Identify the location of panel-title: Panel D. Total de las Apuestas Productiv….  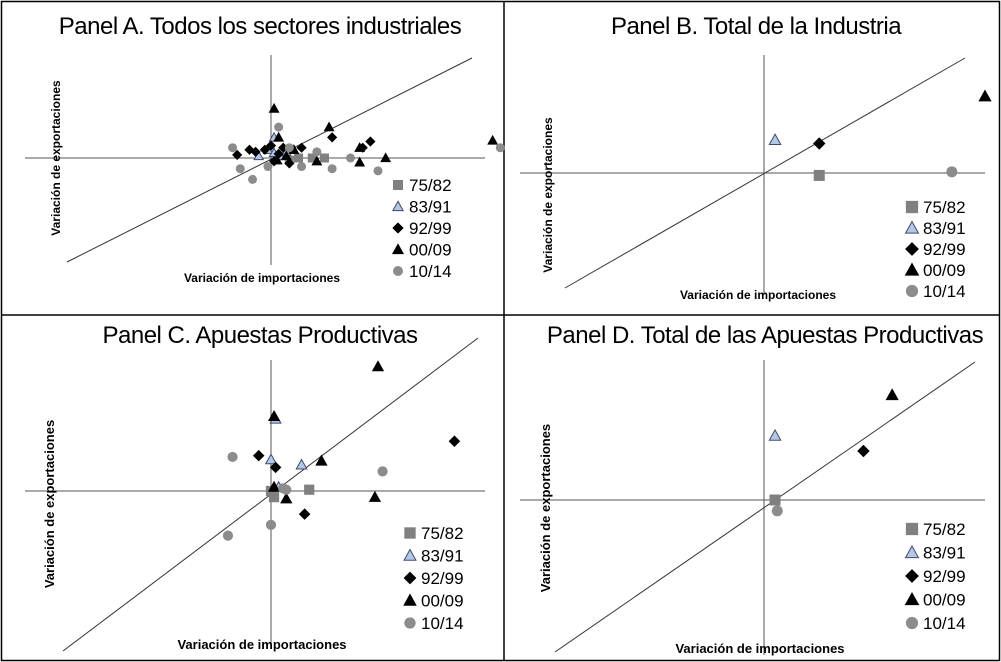
(765, 335).